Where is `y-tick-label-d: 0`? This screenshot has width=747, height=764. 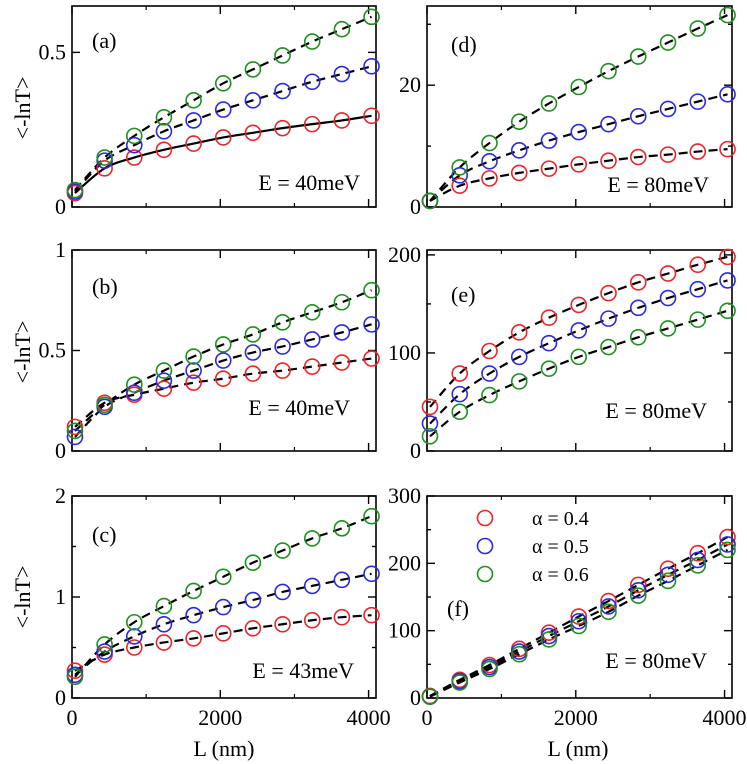 y-tick-label-d: 0 is located at coordinates (415, 206).